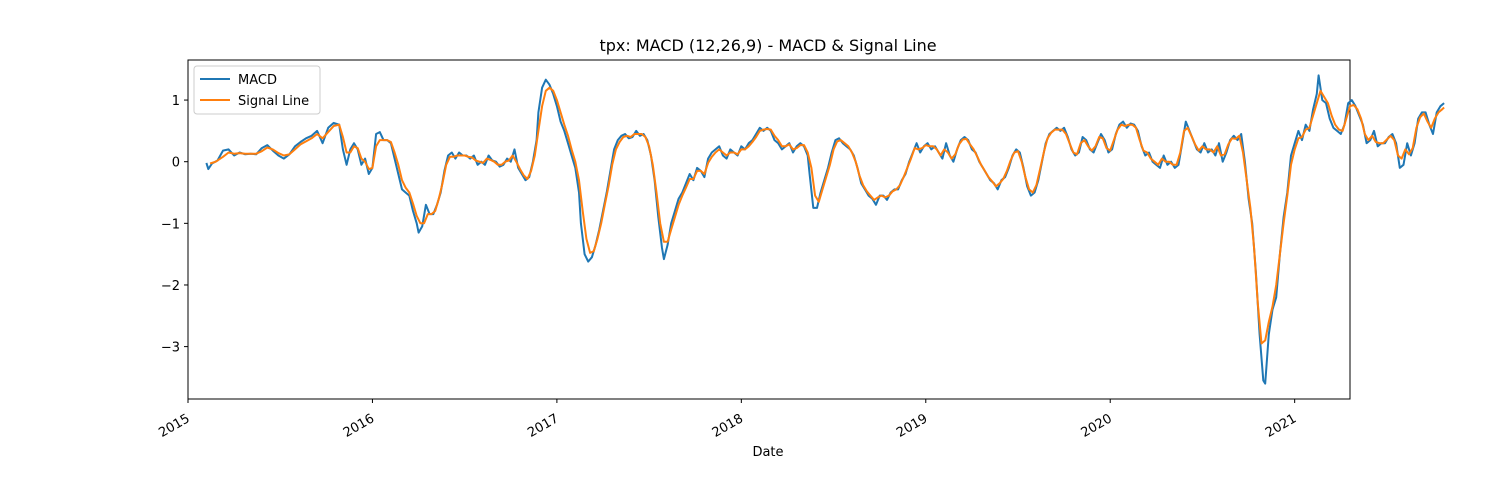 Image resolution: width=1500 pixels, height=500 pixels. What do you see at coordinates (176, 163) in the screenshot?
I see `y-tick-label: 0` at bounding box center [176, 163].